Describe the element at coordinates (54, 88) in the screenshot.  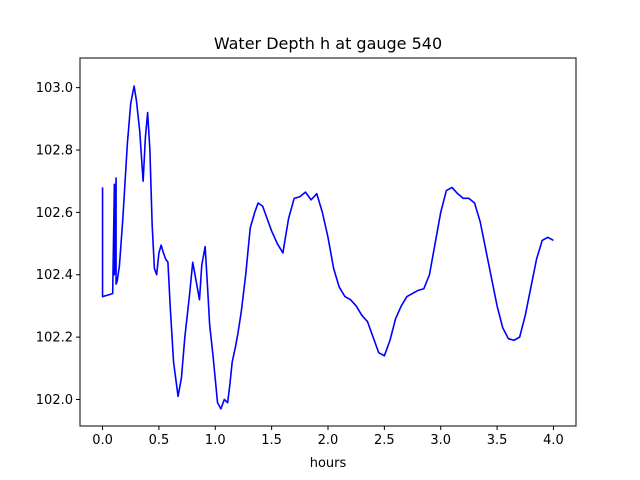
I see `y-tick-label: 103.0` at that location.